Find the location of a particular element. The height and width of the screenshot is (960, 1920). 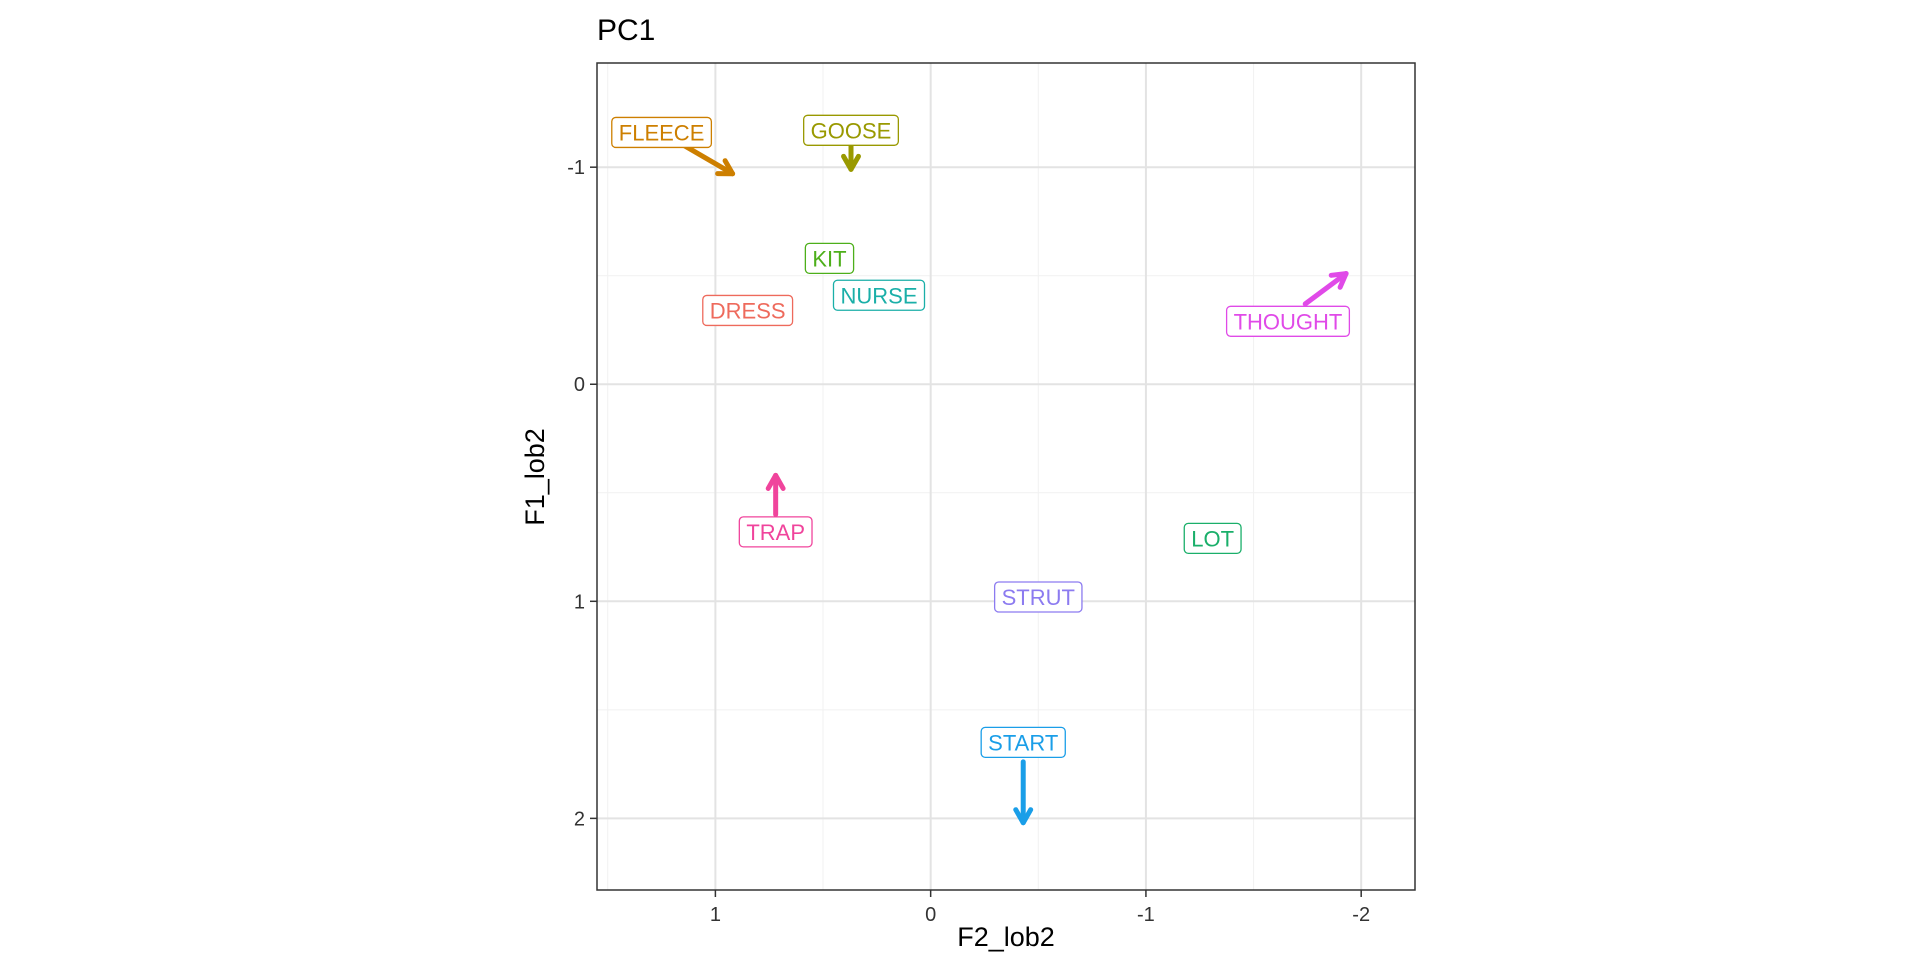

label-text: LOT is located at coordinates (1212, 538).